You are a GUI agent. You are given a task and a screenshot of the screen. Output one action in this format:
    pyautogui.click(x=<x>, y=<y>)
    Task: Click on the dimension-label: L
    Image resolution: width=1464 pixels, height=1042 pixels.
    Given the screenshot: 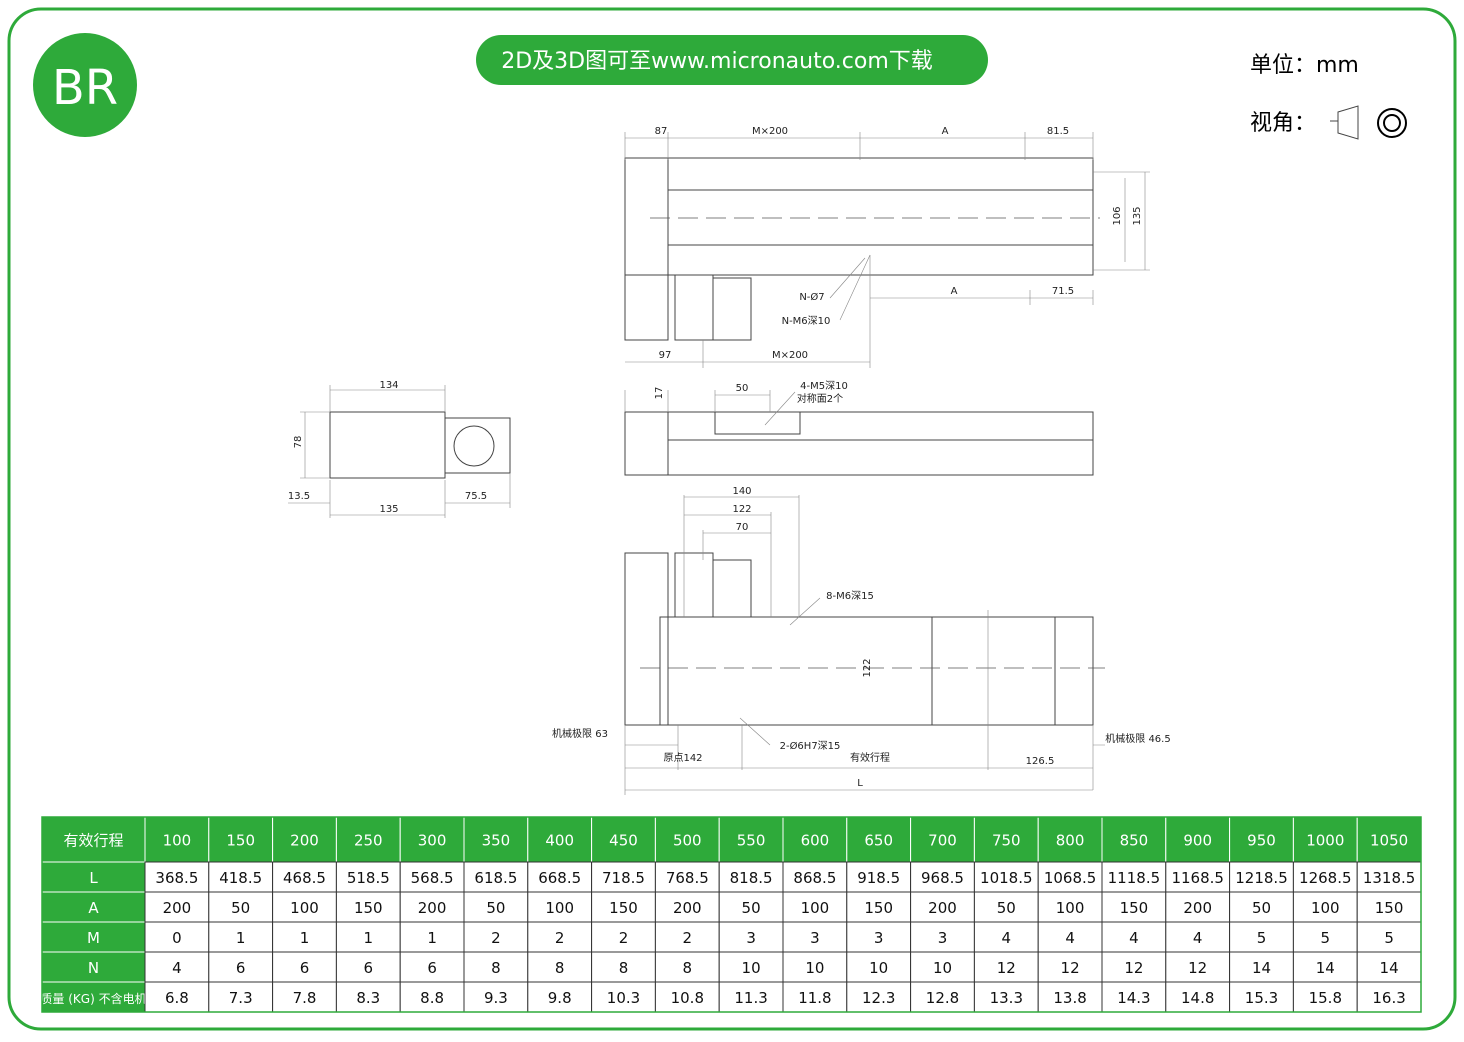 What is the action you would take?
    pyautogui.click(x=860, y=783)
    